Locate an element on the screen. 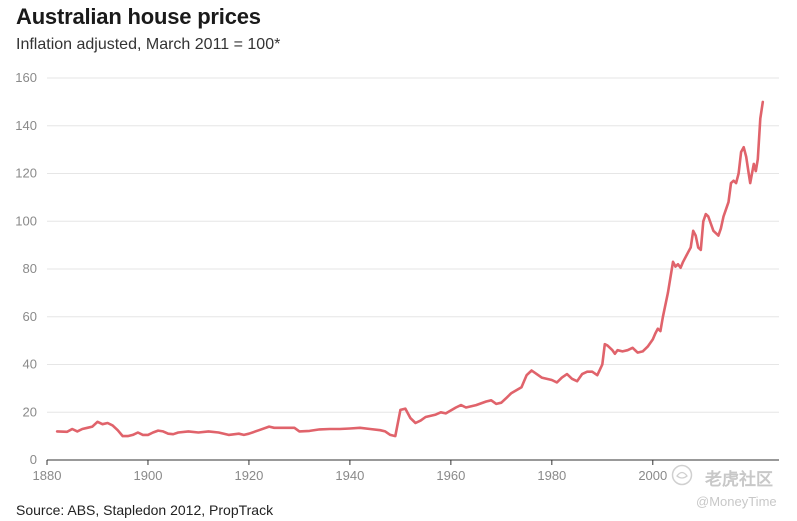 Image resolution: width=797 pixels, height=521 pixels. y-tick-label: 80 is located at coordinates (30, 268).